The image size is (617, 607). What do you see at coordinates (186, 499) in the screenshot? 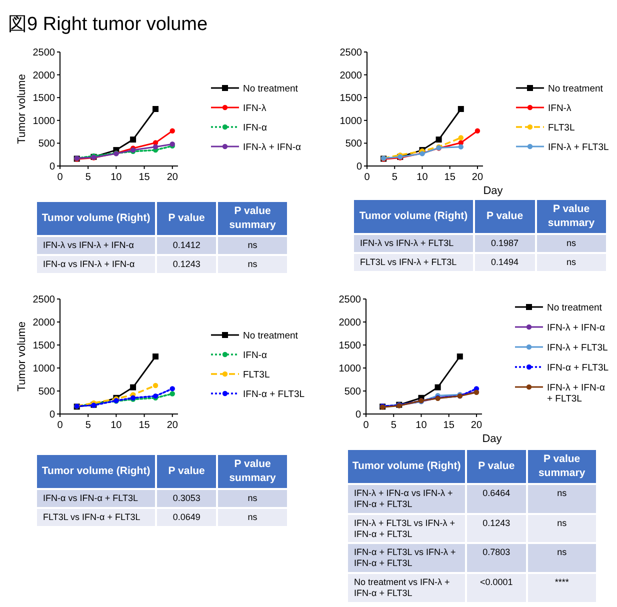
I see `text: 0.3053` at bounding box center [186, 499].